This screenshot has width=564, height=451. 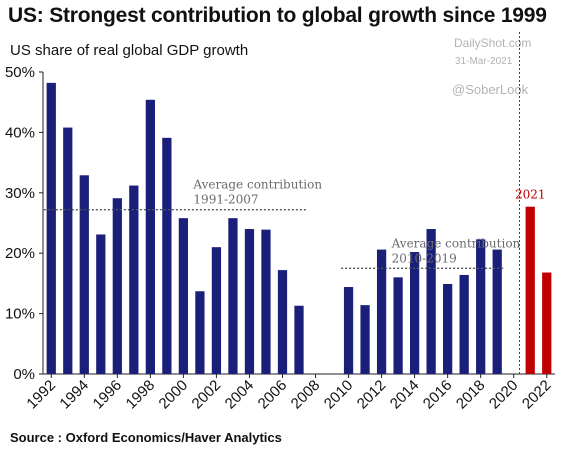 What do you see at coordinates (20, 132) in the screenshot?
I see `y-tick-label: 40%` at bounding box center [20, 132].